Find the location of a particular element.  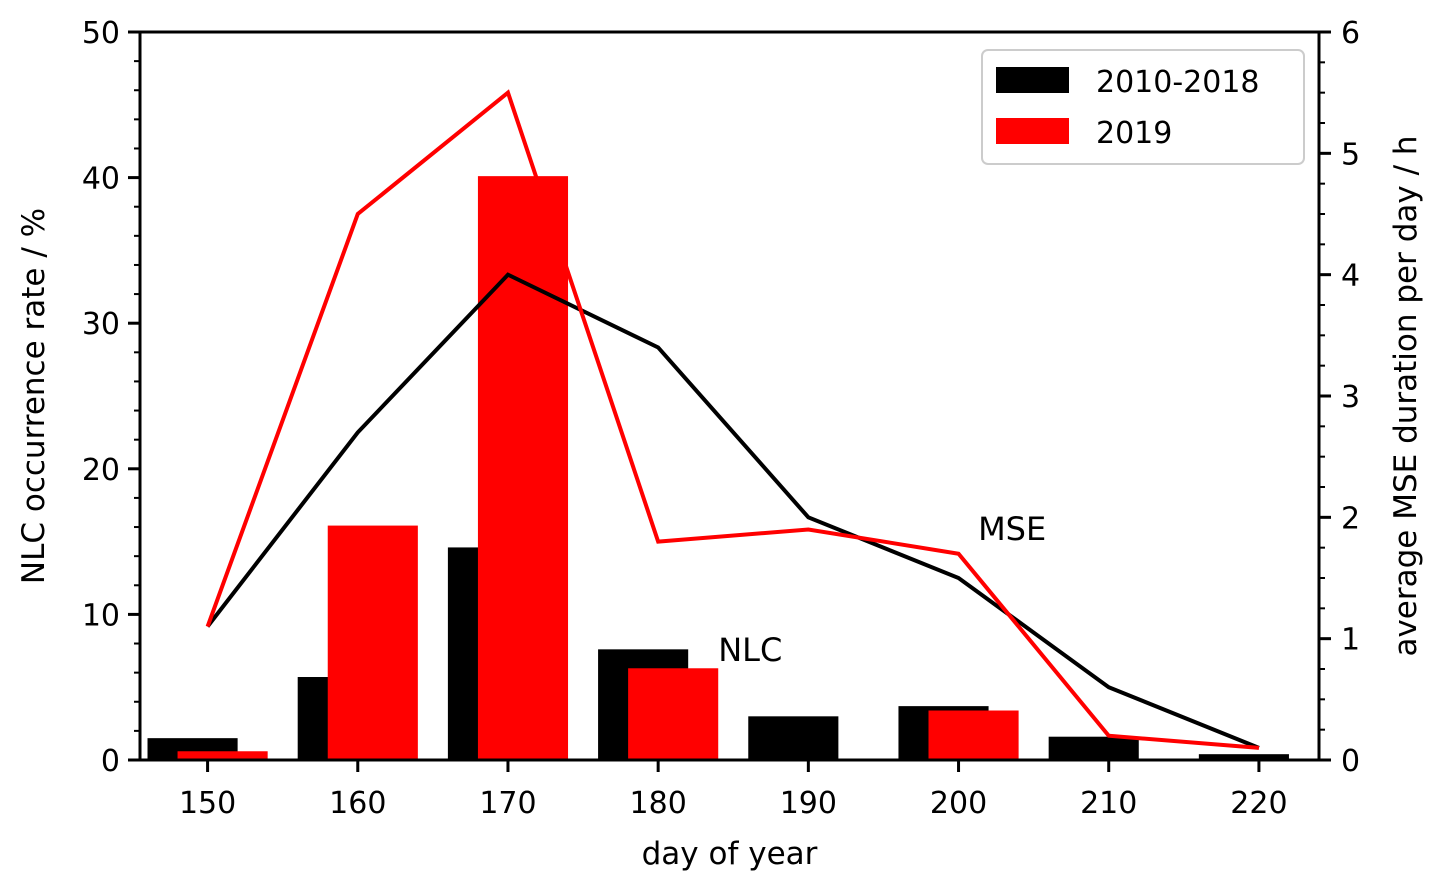

x-tick-label-180: 180 is located at coordinates (658, 803).